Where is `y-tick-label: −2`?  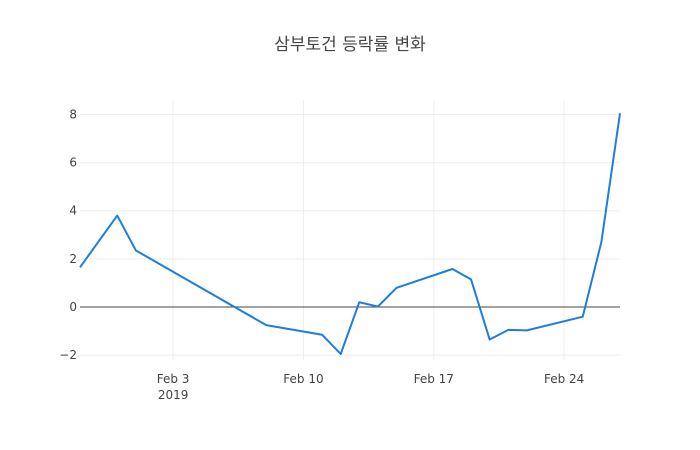 y-tick-label: −2 is located at coordinates (68, 355).